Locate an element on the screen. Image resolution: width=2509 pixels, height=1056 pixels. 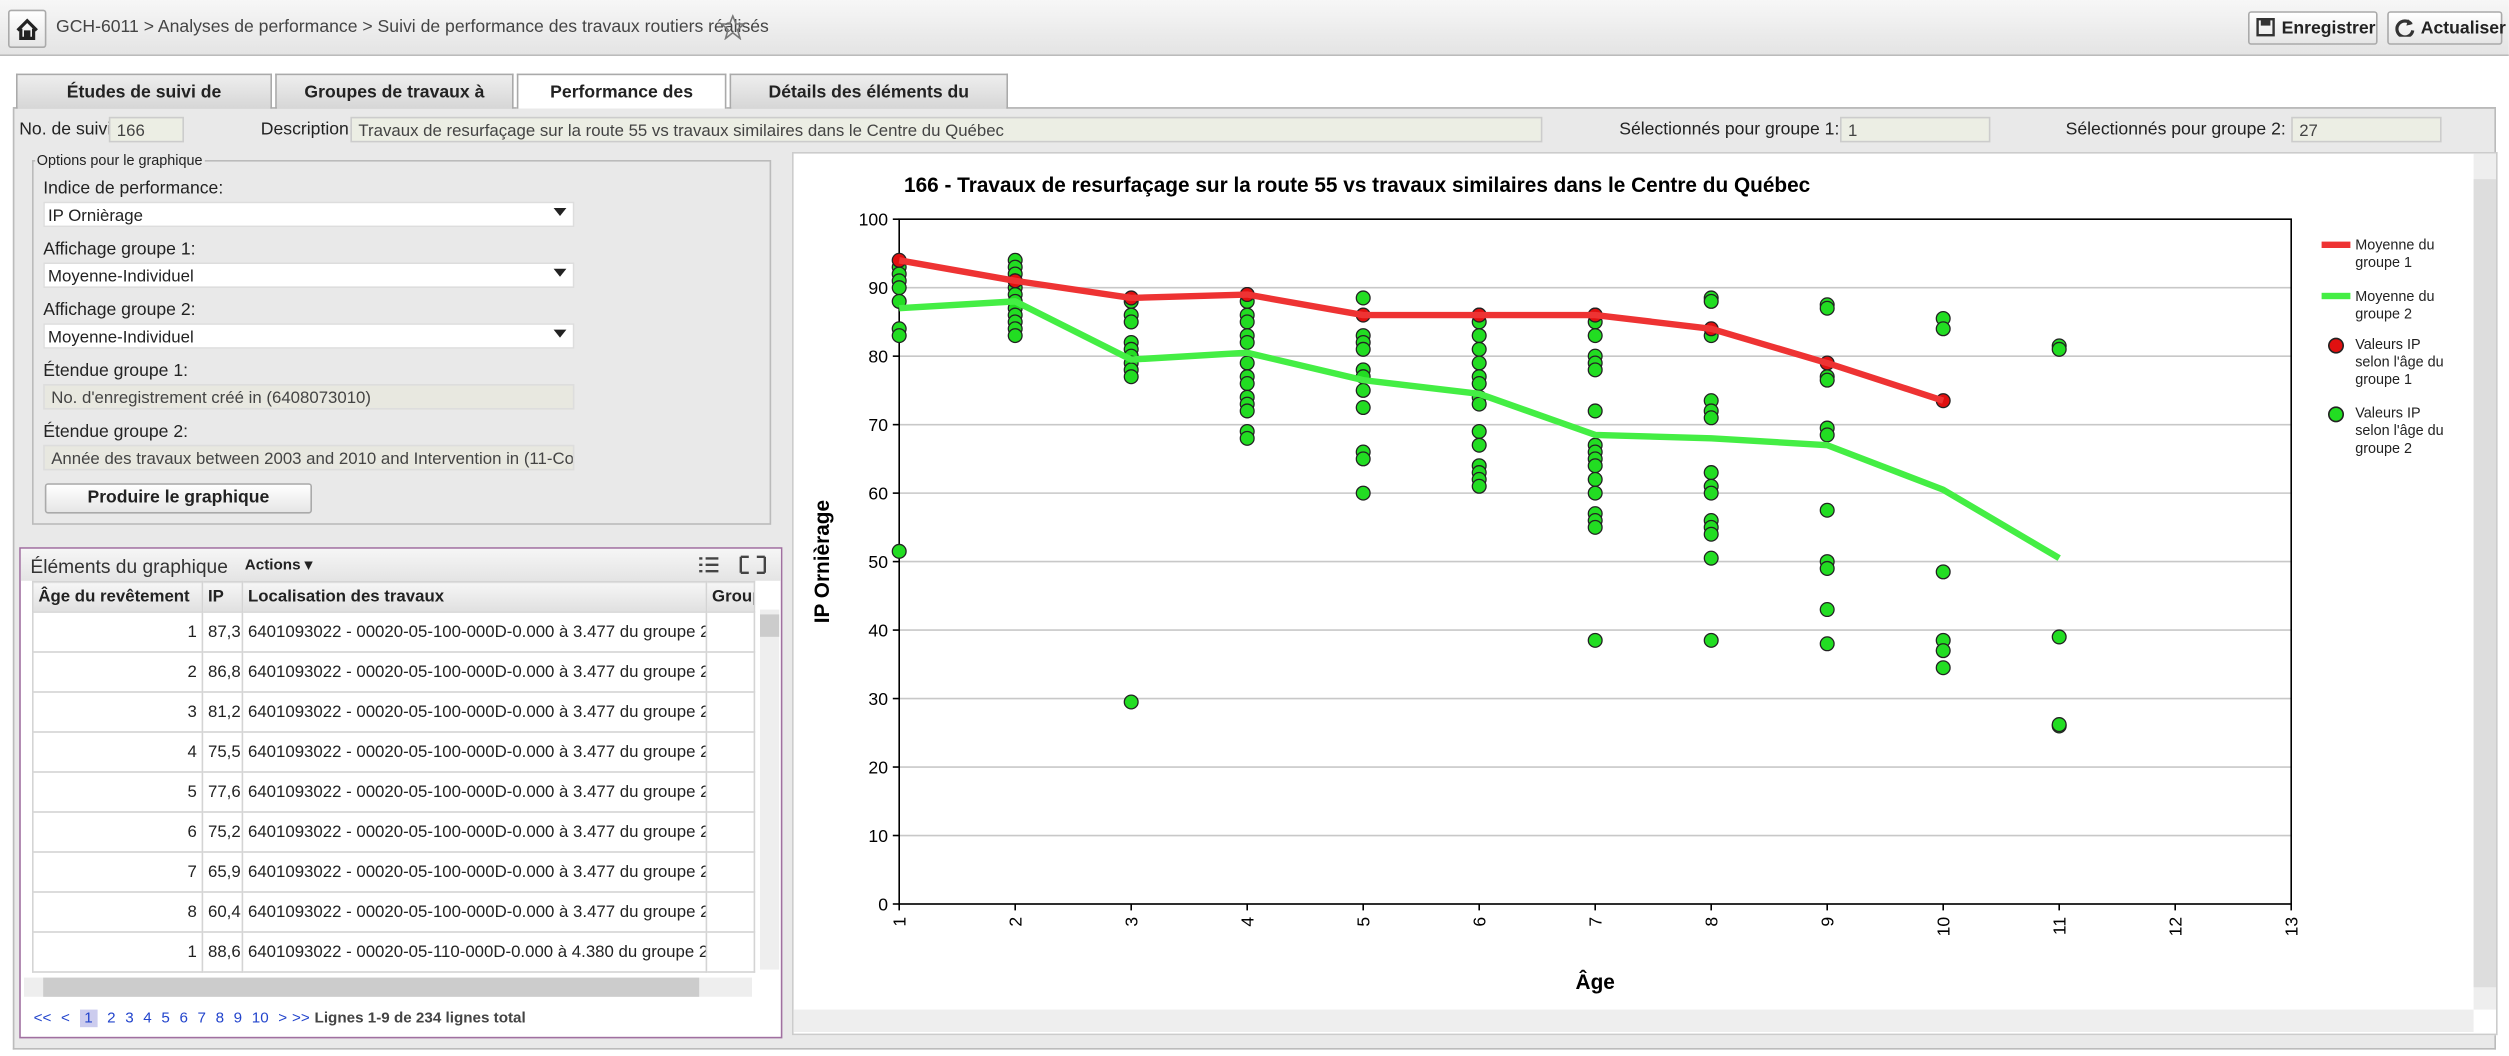
save-icon is located at coordinates (2265, 27).